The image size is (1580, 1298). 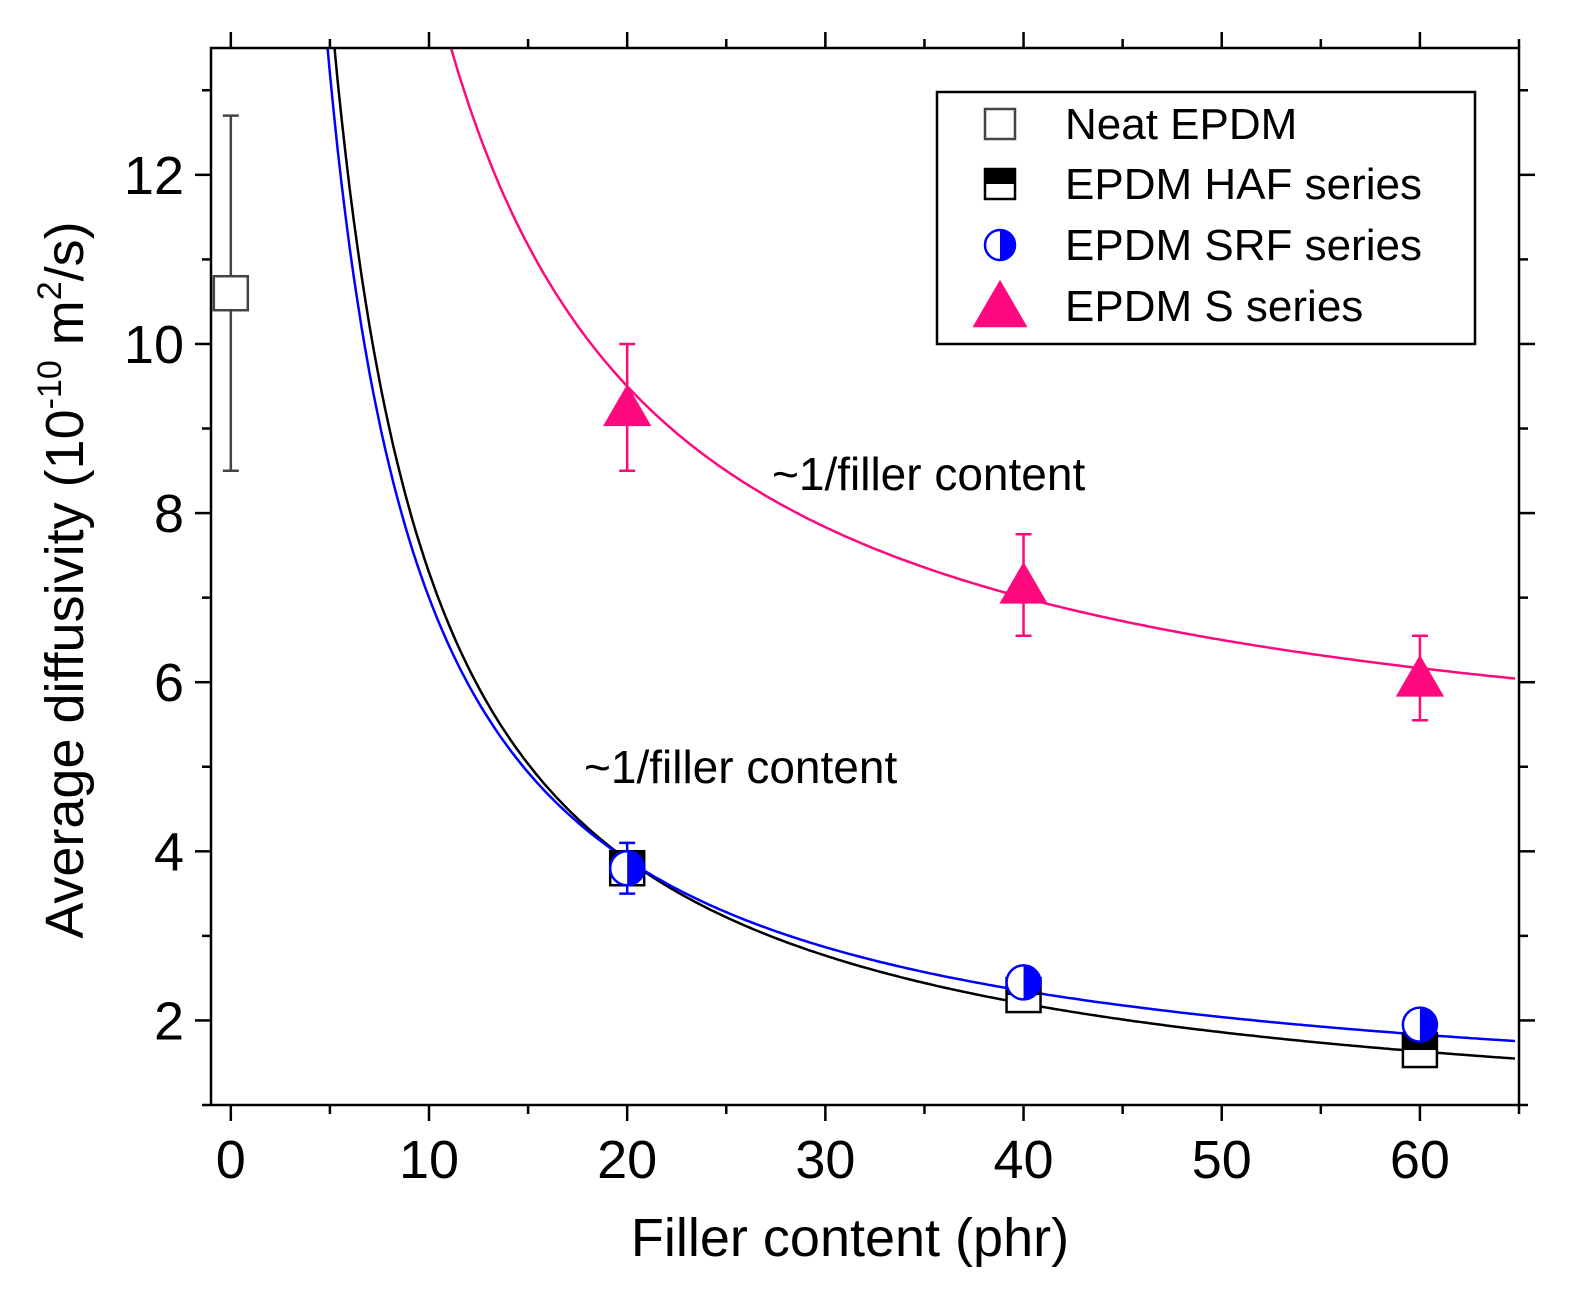 What do you see at coordinates (1000, 184) in the screenshot?
I see `legend-marker-epdm-haf-series` at bounding box center [1000, 184].